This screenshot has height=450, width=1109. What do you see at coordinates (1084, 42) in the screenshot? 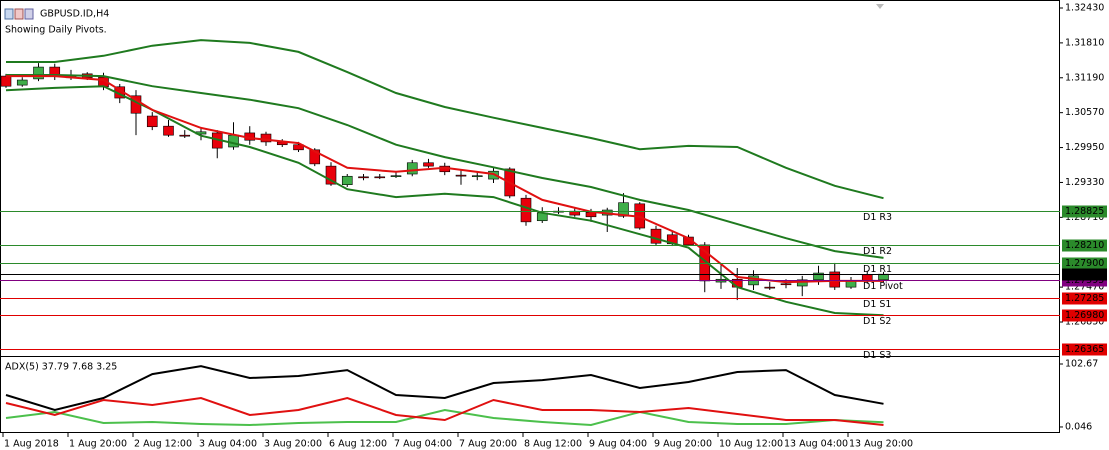
I see `y-tick-label: 1.31810` at bounding box center [1084, 42].